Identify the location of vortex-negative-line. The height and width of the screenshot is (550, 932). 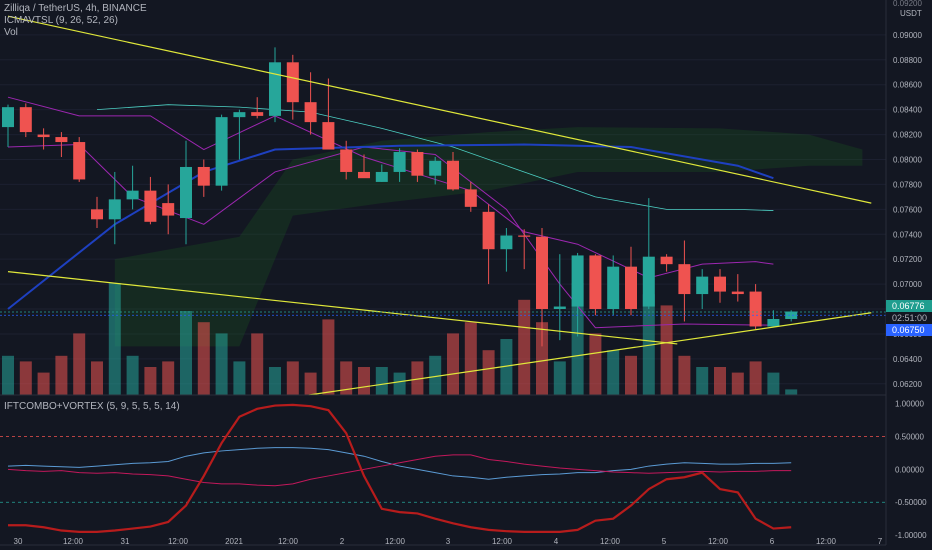
(399, 470).